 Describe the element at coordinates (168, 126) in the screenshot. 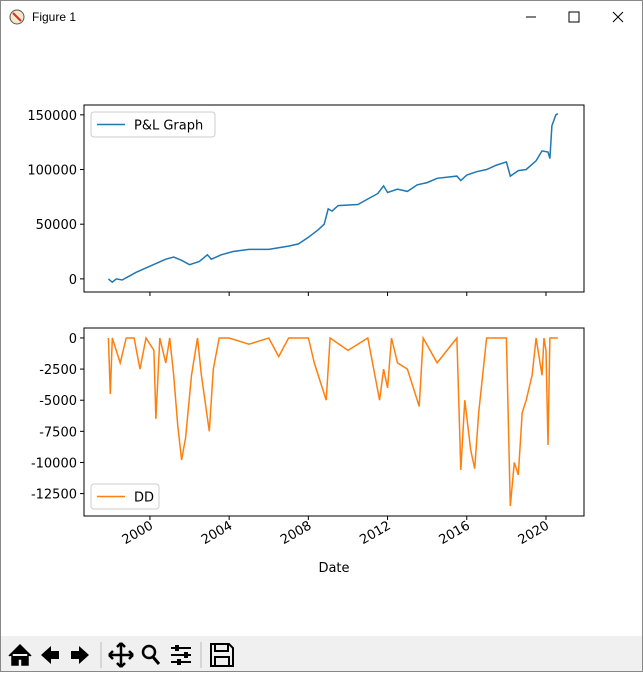

I see `legend-label: P&L Graph` at that location.